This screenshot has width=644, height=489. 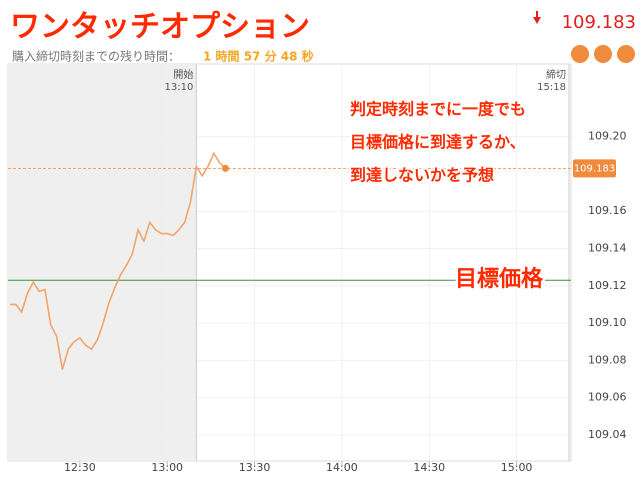 I want to click on annotation: 目標価格に到達するか、, so click(x=438, y=142).